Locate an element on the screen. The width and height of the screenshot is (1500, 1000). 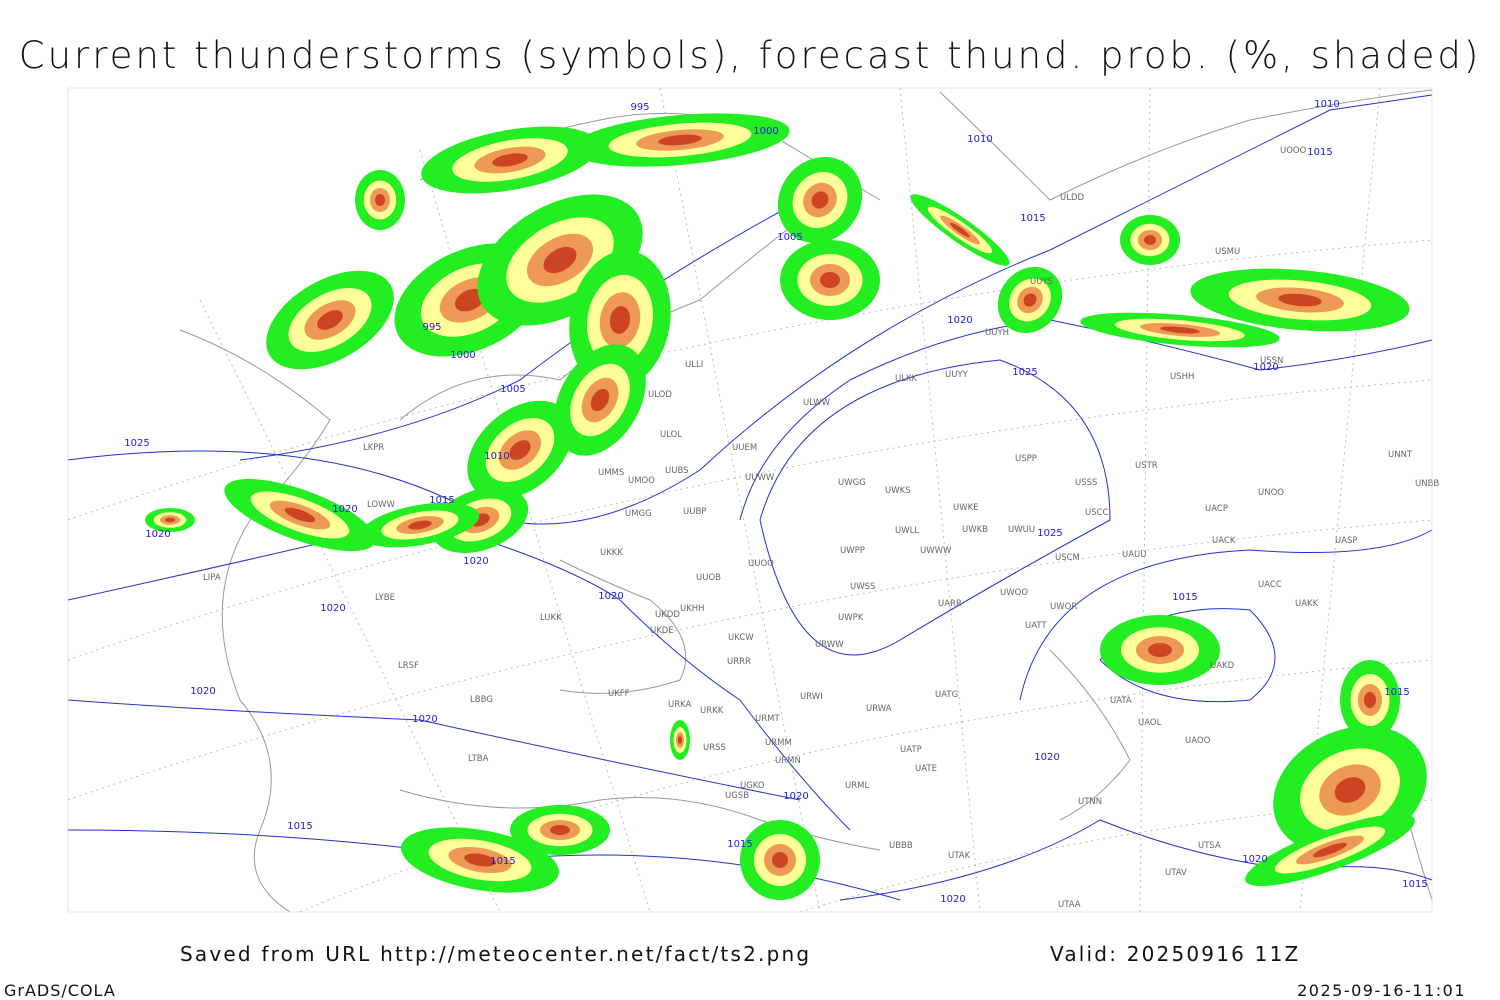
isobar-label: 1005 is located at coordinates (512, 389).